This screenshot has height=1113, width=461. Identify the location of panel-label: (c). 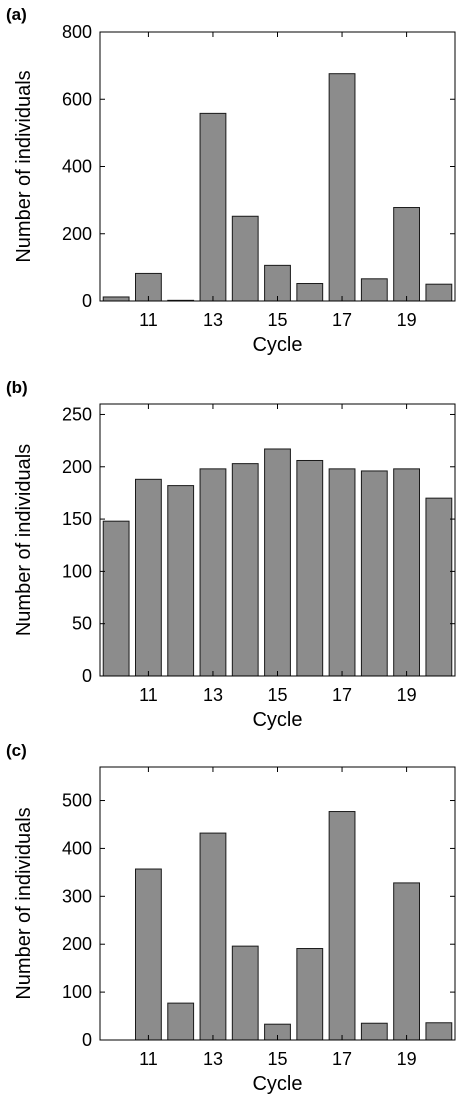
(16, 750).